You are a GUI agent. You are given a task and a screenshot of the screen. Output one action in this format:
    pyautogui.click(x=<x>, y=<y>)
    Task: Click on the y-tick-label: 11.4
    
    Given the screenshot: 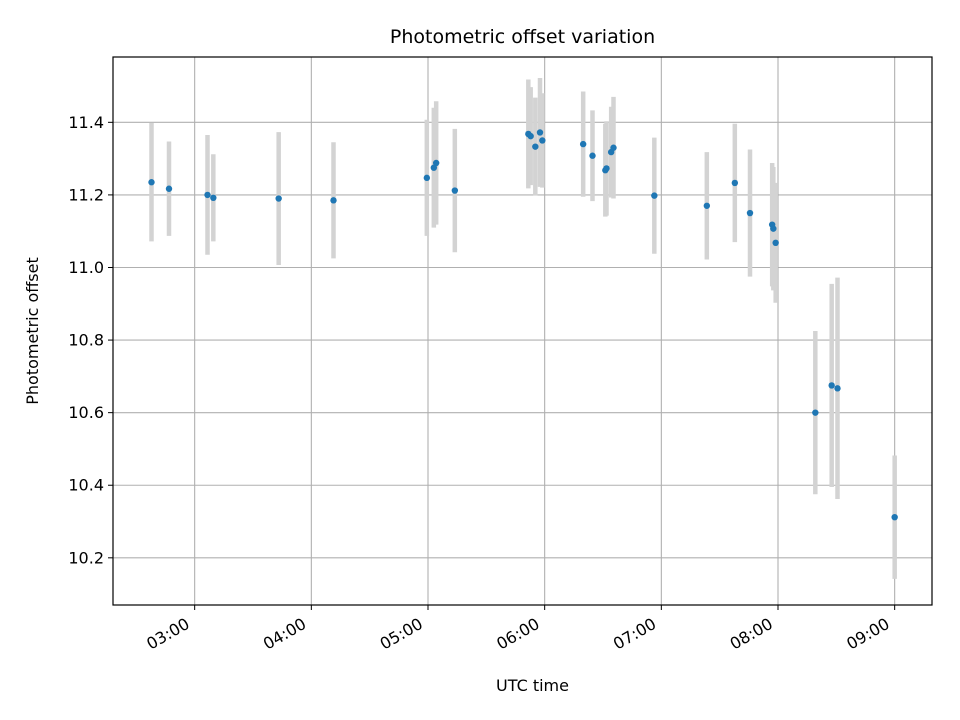 What is the action you would take?
    pyautogui.click(x=86, y=122)
    